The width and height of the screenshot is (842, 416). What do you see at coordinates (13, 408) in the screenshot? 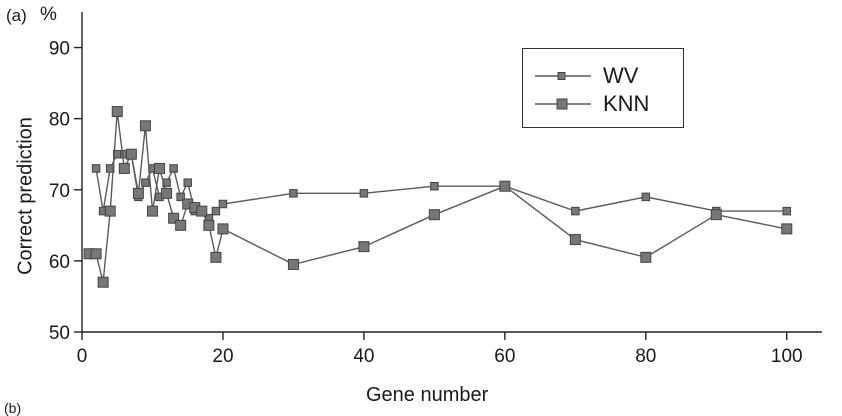
I see `next-panel-label: (b)` at bounding box center [13, 408].